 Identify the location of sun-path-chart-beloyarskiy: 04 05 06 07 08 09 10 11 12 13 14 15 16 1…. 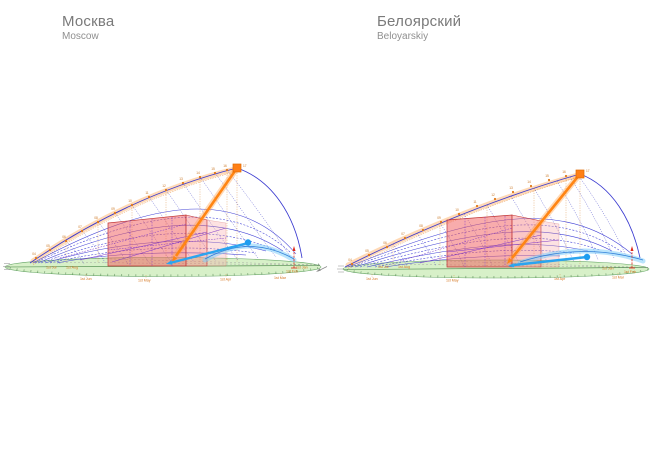
(483, 226).